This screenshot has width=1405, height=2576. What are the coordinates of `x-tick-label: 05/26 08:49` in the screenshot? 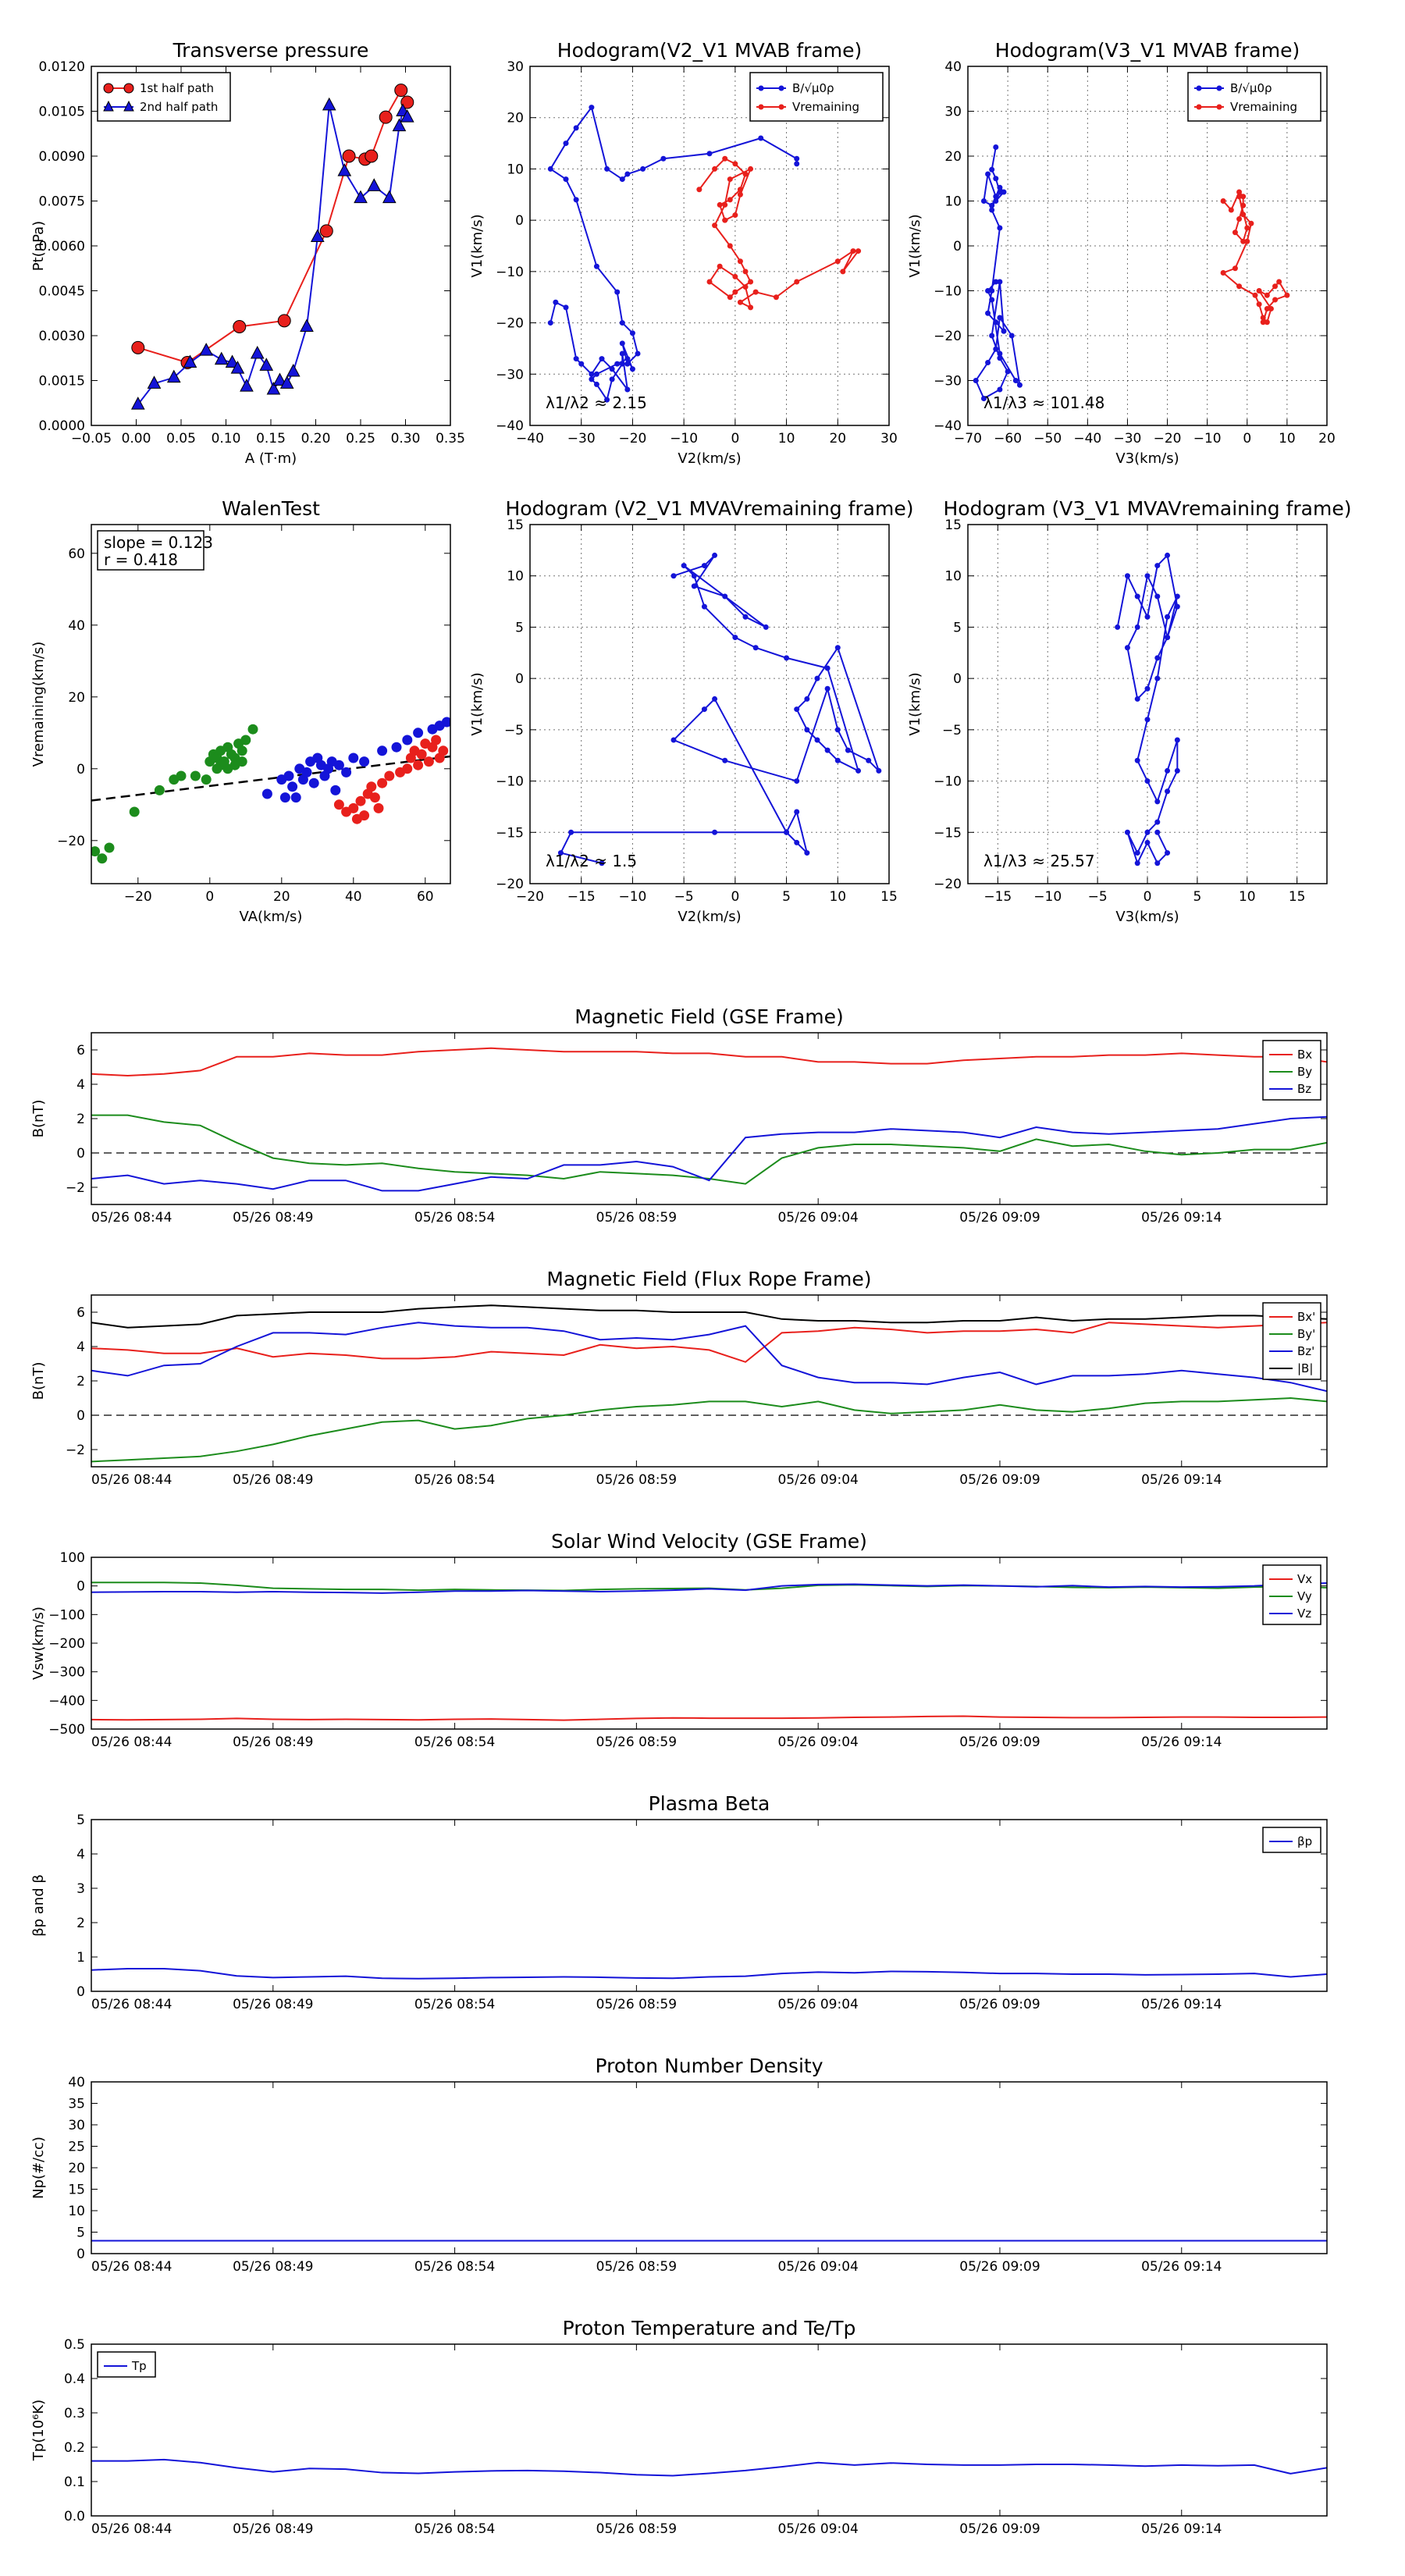 It's located at (273, 1218).